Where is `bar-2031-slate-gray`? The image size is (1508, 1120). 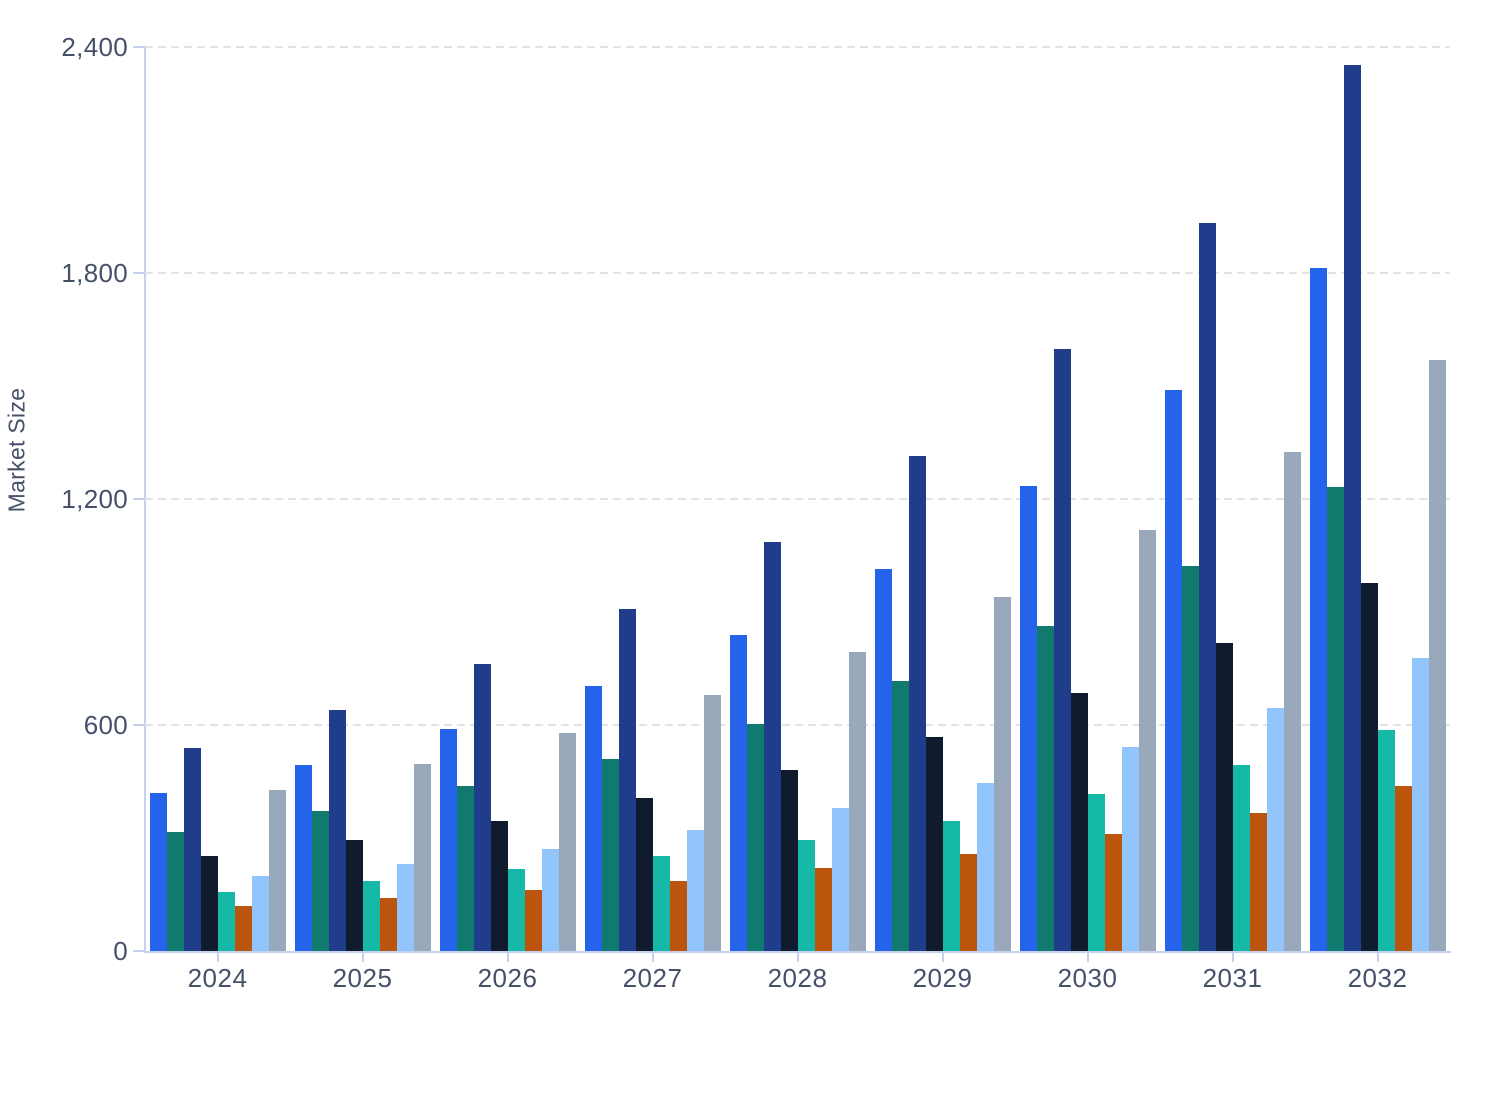 bar-2031-slate-gray is located at coordinates (1292, 701).